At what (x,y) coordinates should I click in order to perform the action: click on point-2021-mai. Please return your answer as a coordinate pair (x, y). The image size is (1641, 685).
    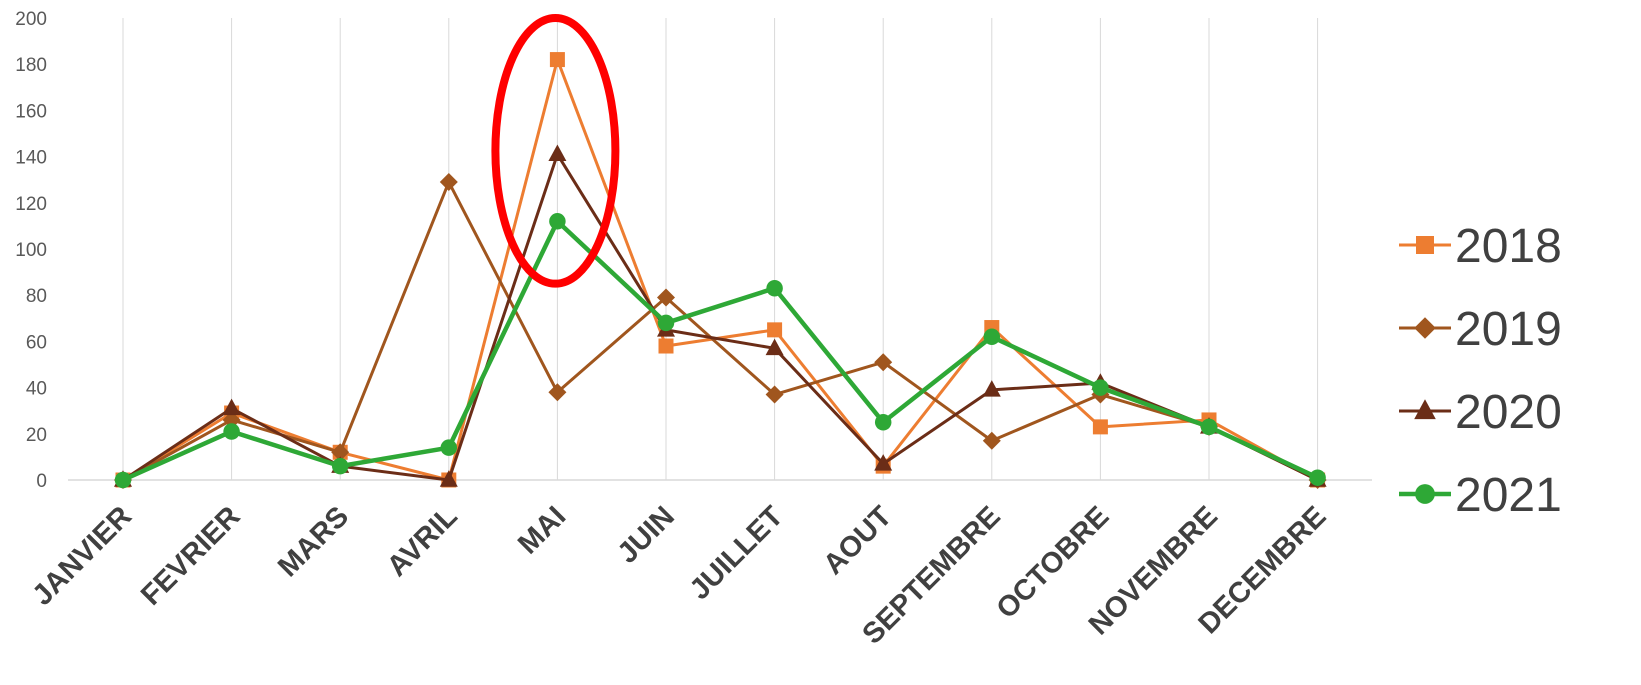
    Looking at the image, I should click on (557, 221).